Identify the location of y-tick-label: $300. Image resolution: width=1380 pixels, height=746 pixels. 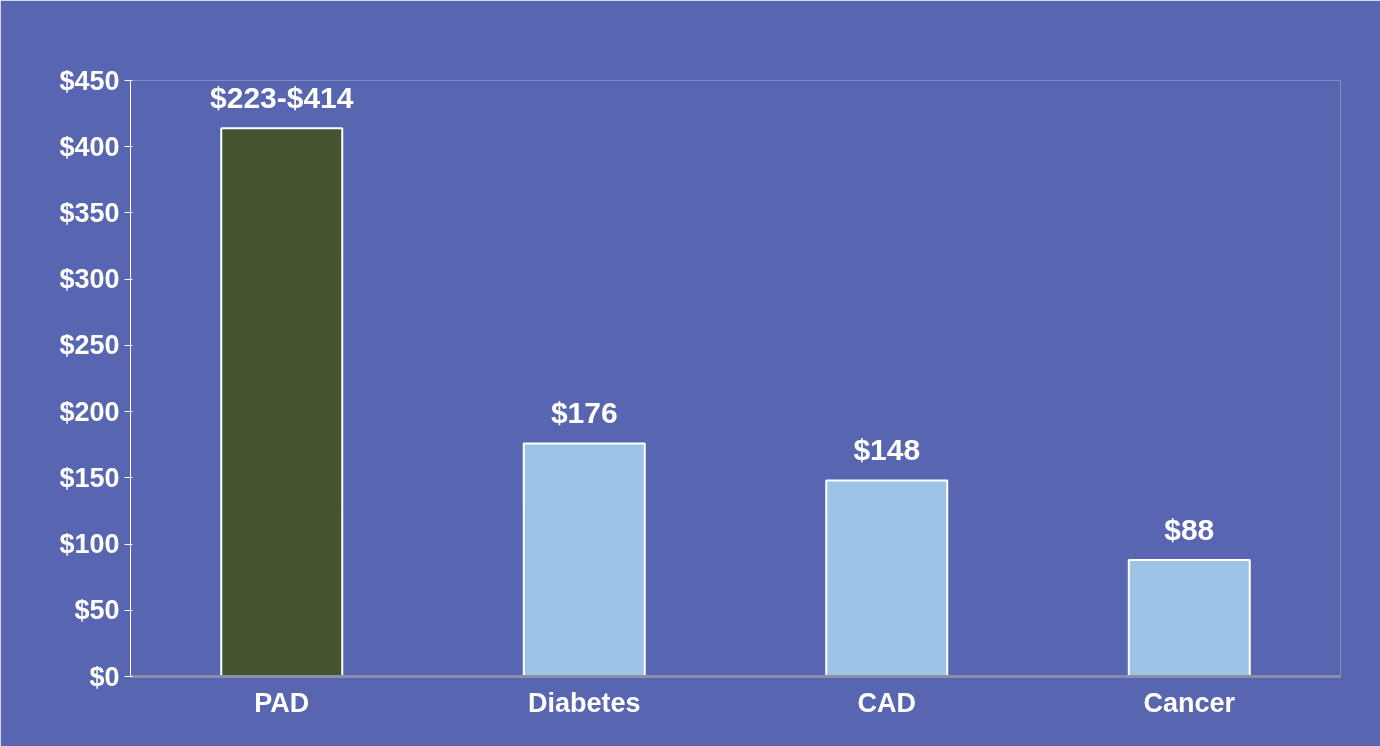
(89, 279).